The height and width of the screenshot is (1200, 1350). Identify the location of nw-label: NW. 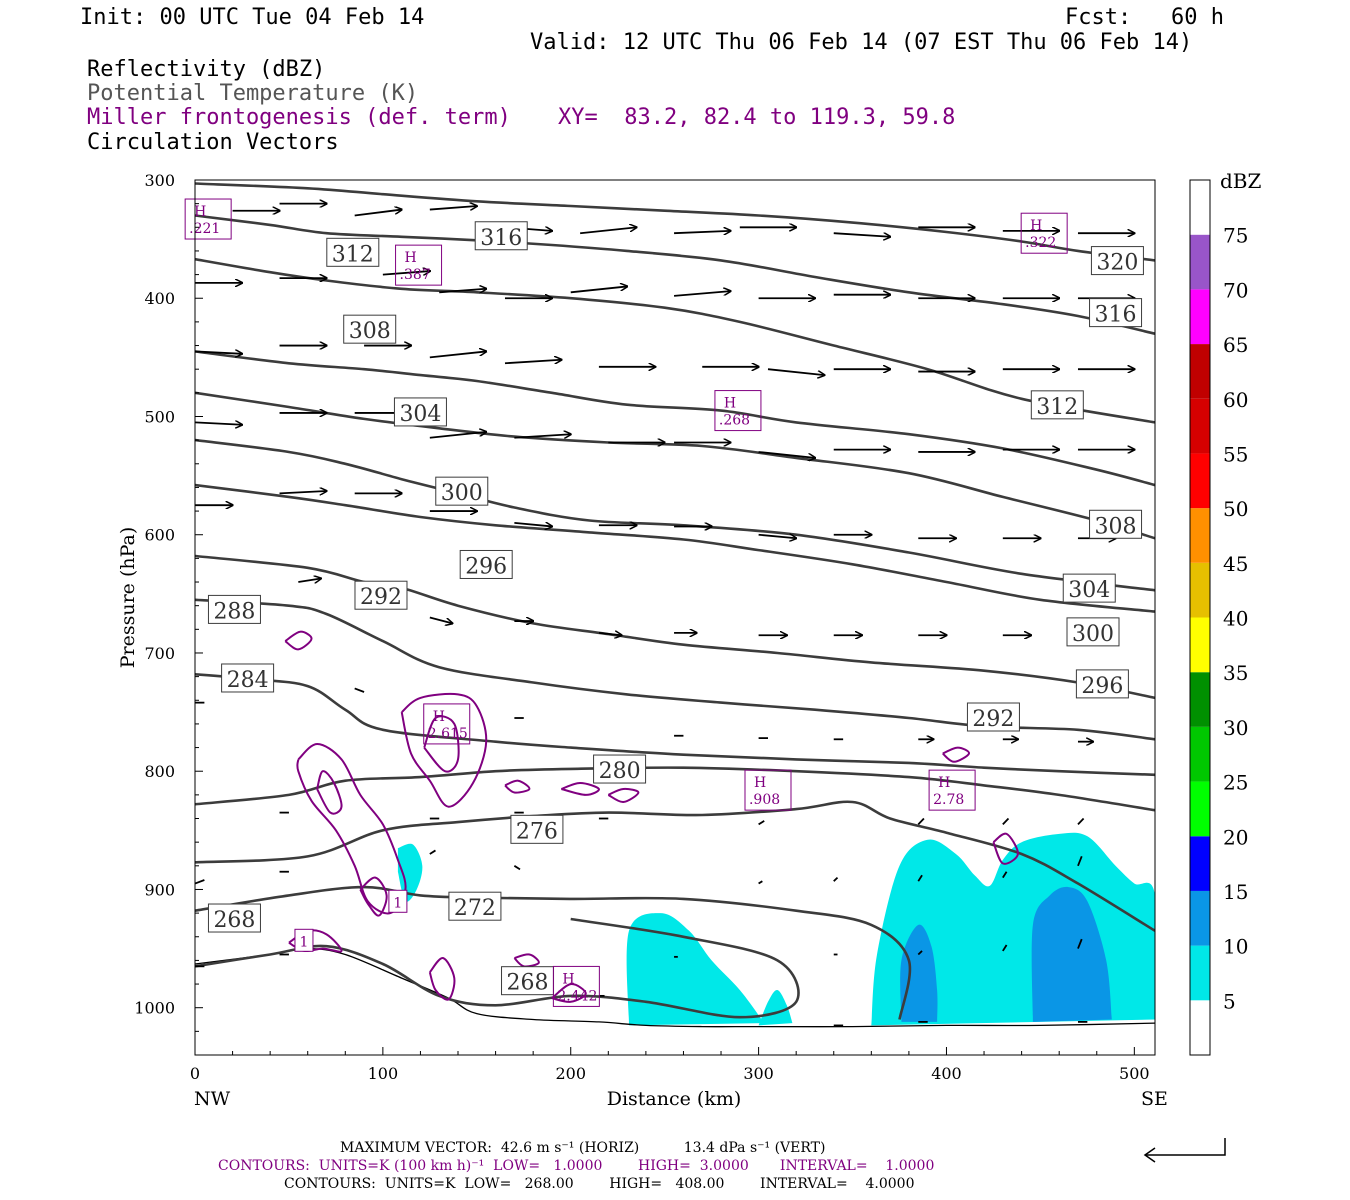
(212, 1099).